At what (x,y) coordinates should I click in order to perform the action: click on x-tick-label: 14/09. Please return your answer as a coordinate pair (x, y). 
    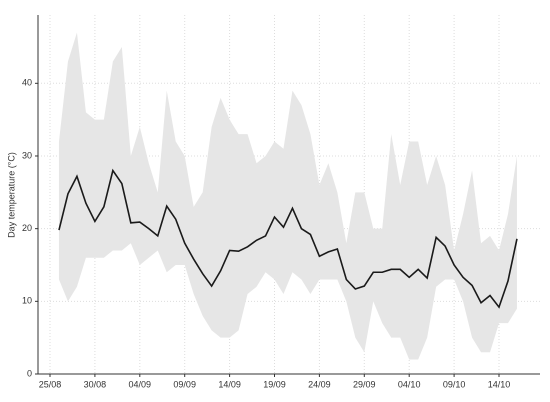
    Looking at the image, I should click on (229, 384).